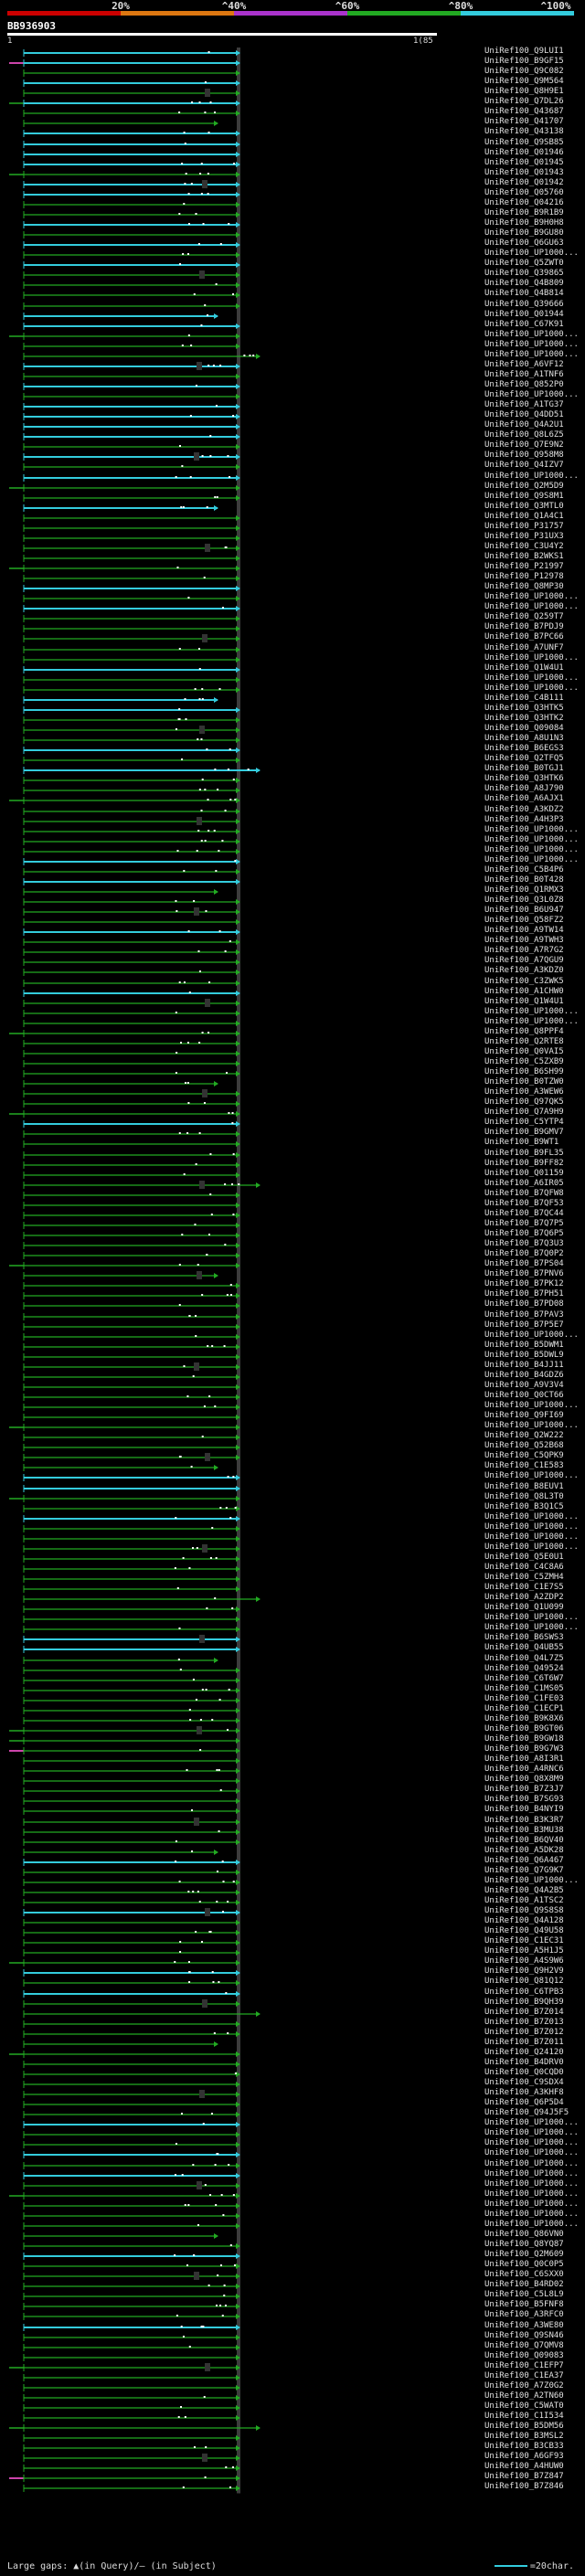 The image size is (585, 2576). What do you see at coordinates (524, 1496) in the screenshot?
I see `hit-label: UniRef100_Q8L3T0` at bounding box center [524, 1496].